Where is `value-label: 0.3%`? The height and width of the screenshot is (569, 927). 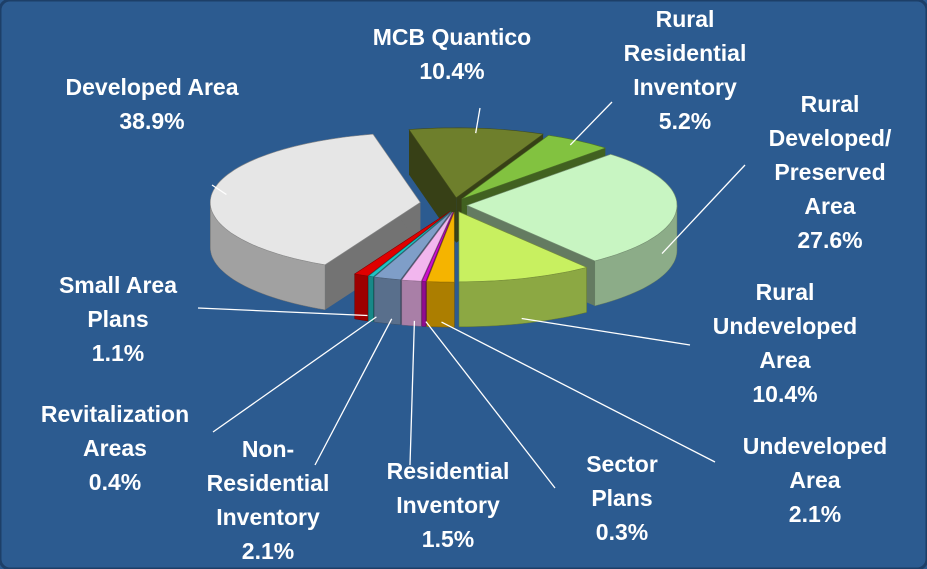 value-label: 0.3% is located at coordinates (622, 532).